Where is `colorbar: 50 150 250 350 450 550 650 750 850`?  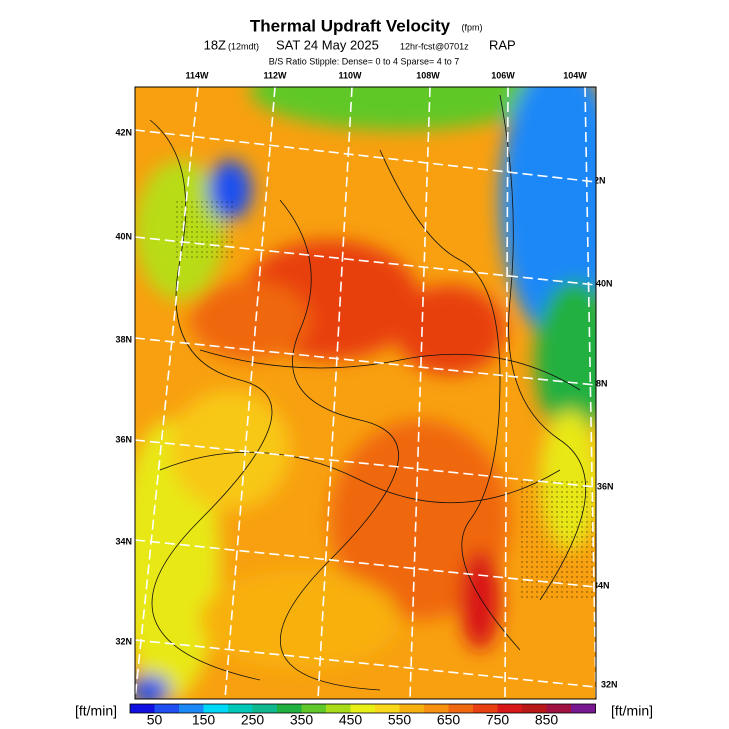 colorbar: 50 150 250 350 450 550 650 750 850 is located at coordinates (362, 715).